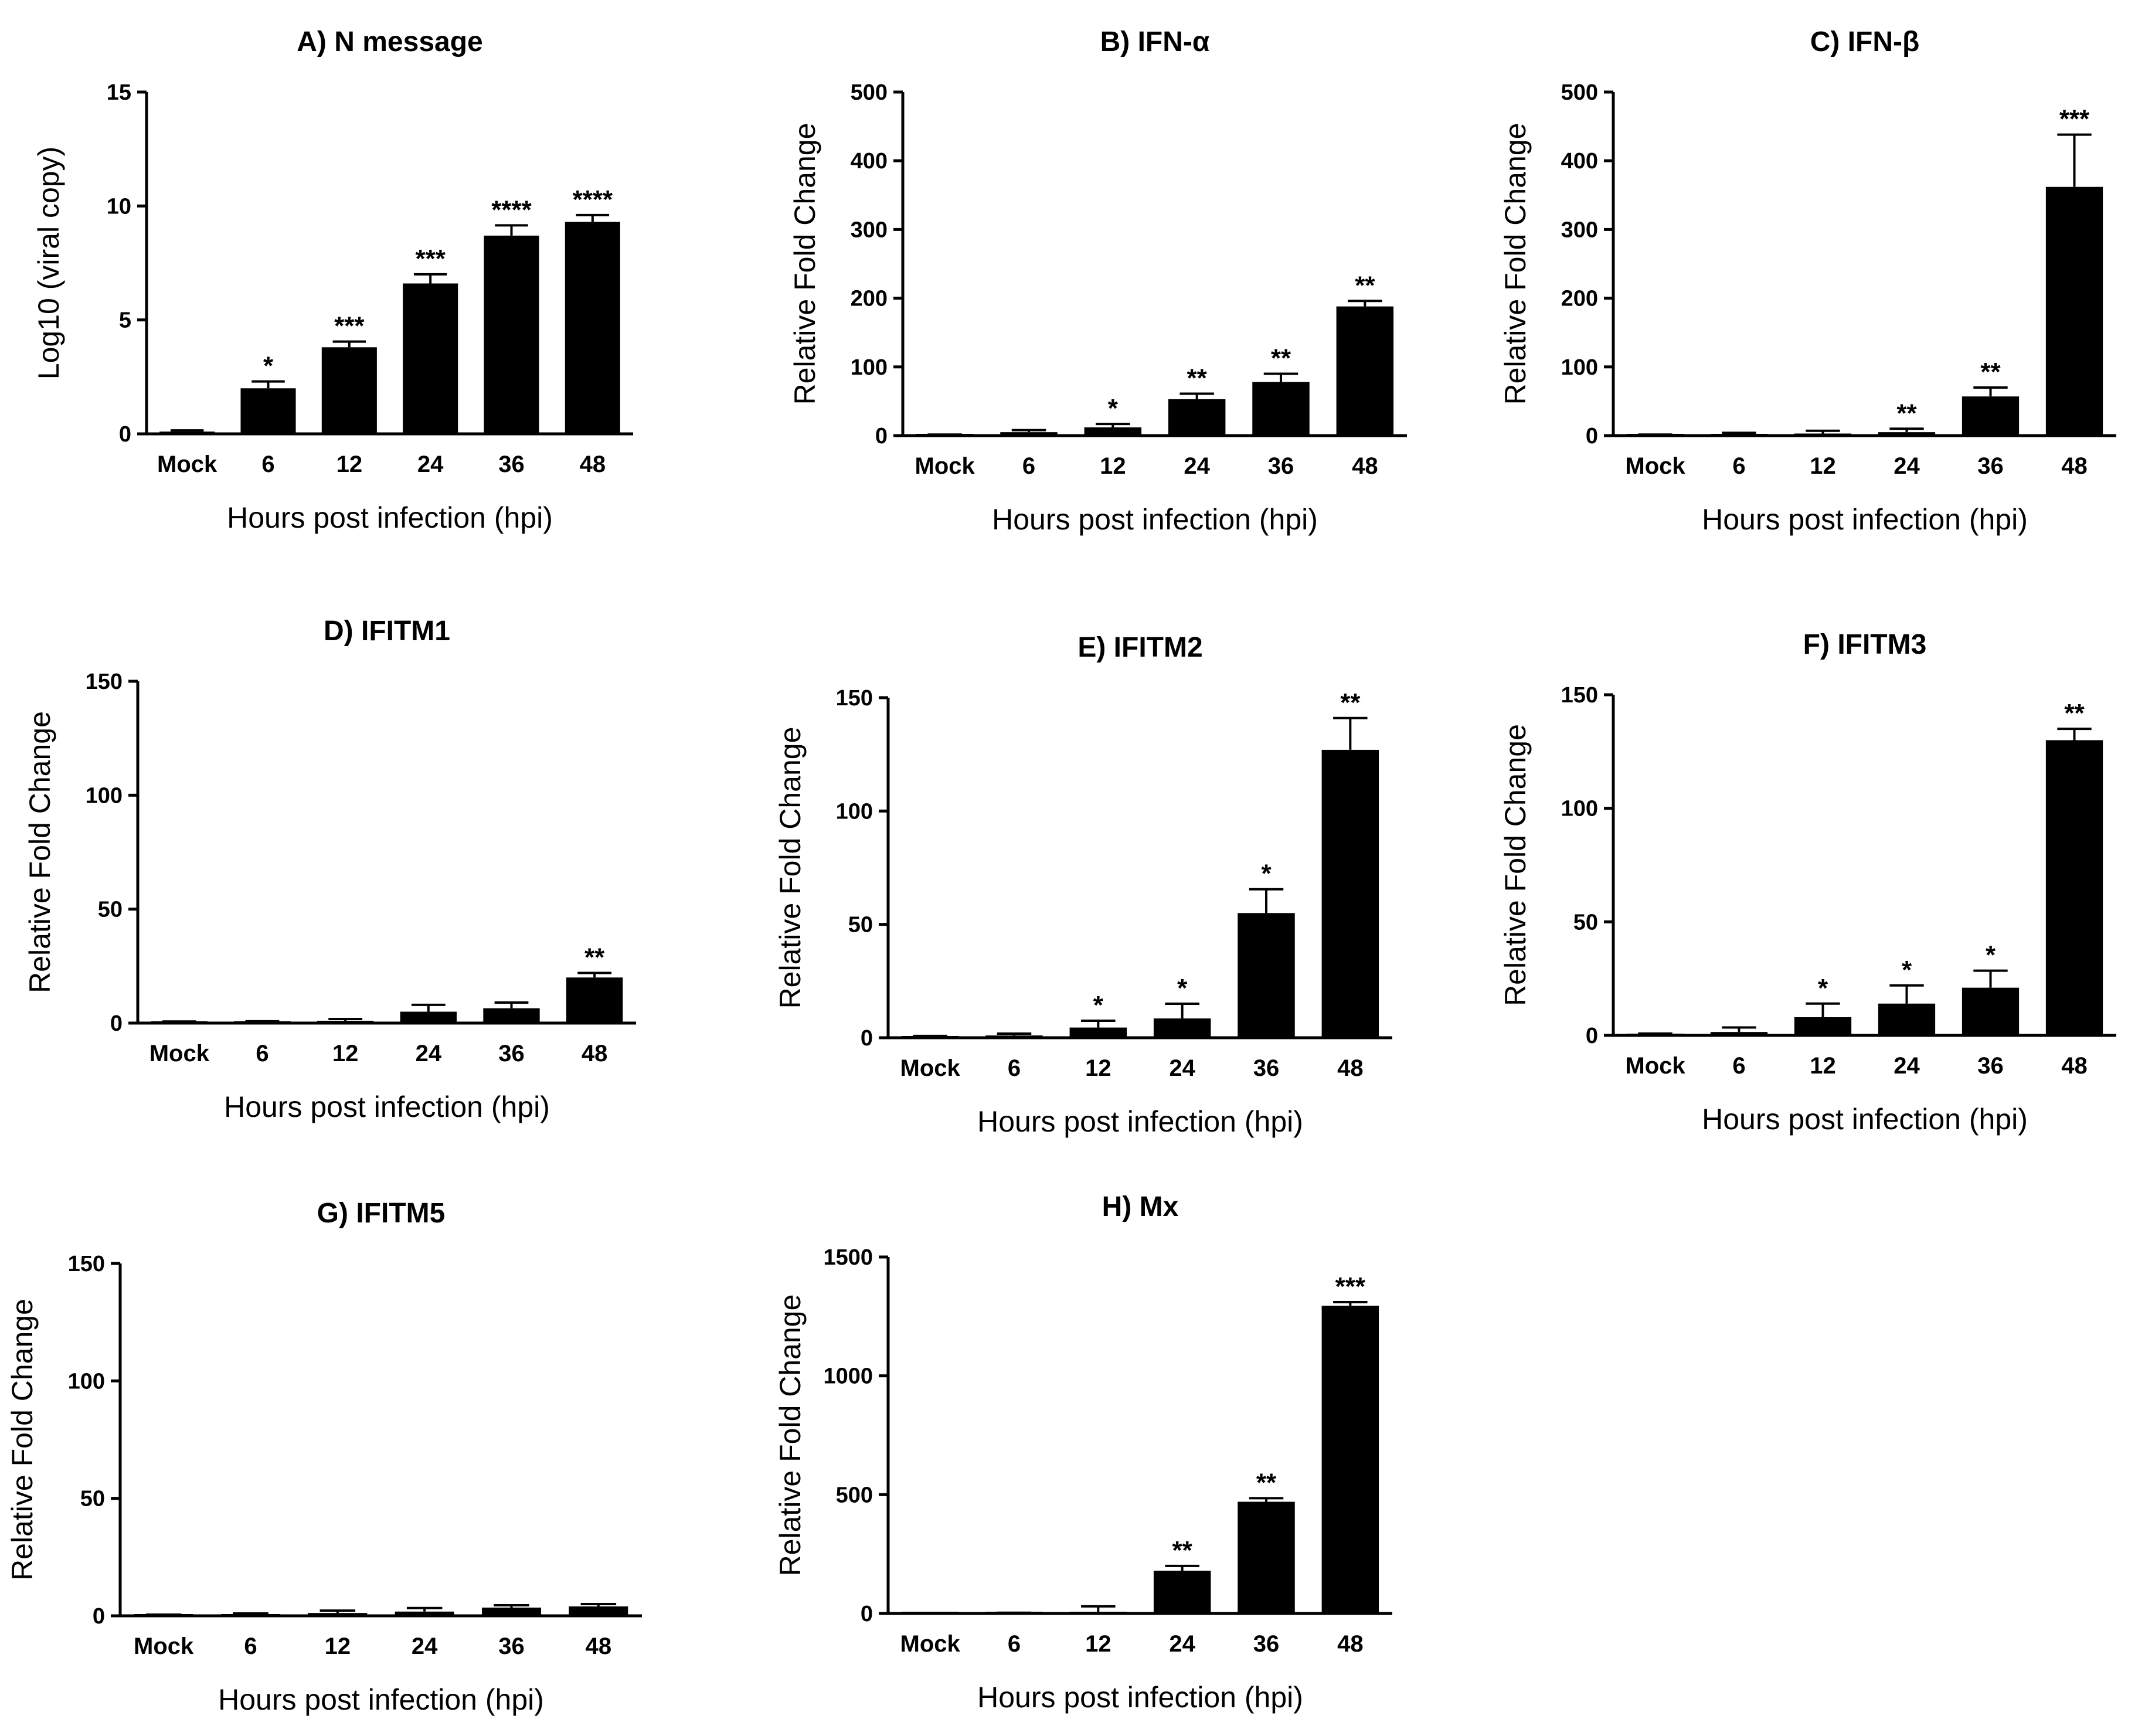 This screenshot has height=1736, width=2145. I want to click on y-tick-label: 200, so click(1579, 299).